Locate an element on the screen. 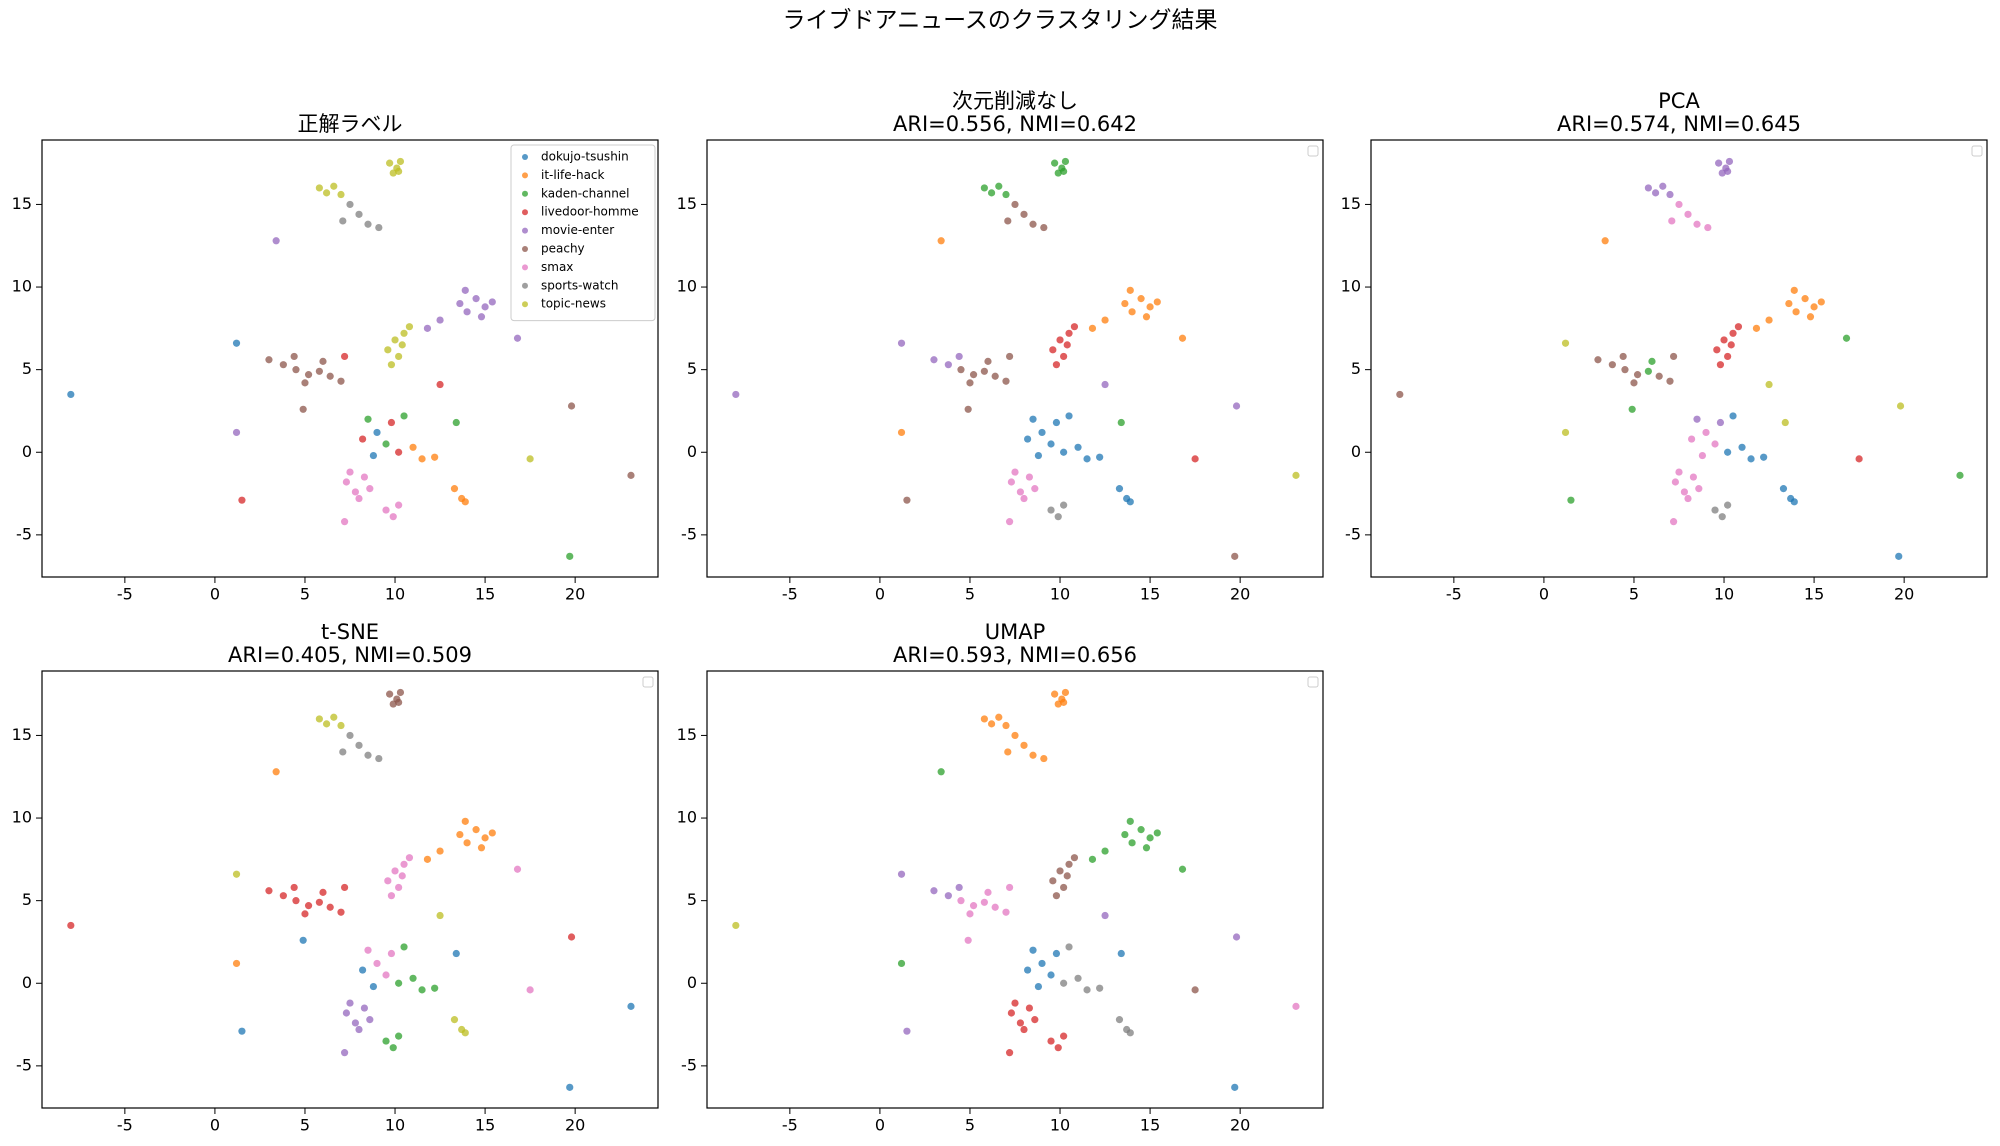  x-tick-label: 10 is located at coordinates (1724, 594).